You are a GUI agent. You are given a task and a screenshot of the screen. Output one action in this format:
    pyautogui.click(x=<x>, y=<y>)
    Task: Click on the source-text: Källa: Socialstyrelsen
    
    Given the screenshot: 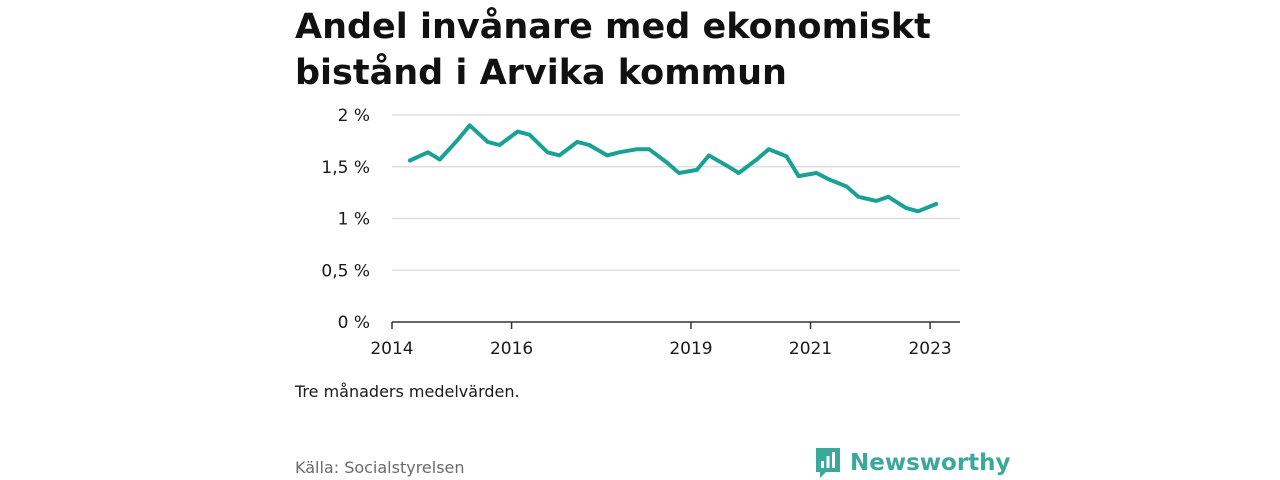 What is the action you would take?
    pyautogui.click(x=380, y=467)
    